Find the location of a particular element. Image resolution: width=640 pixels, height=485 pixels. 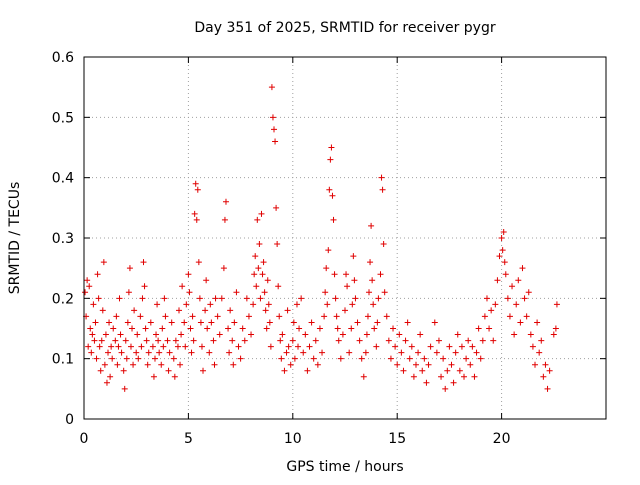

y-tick-label: 0.6 is located at coordinates (63, 58).